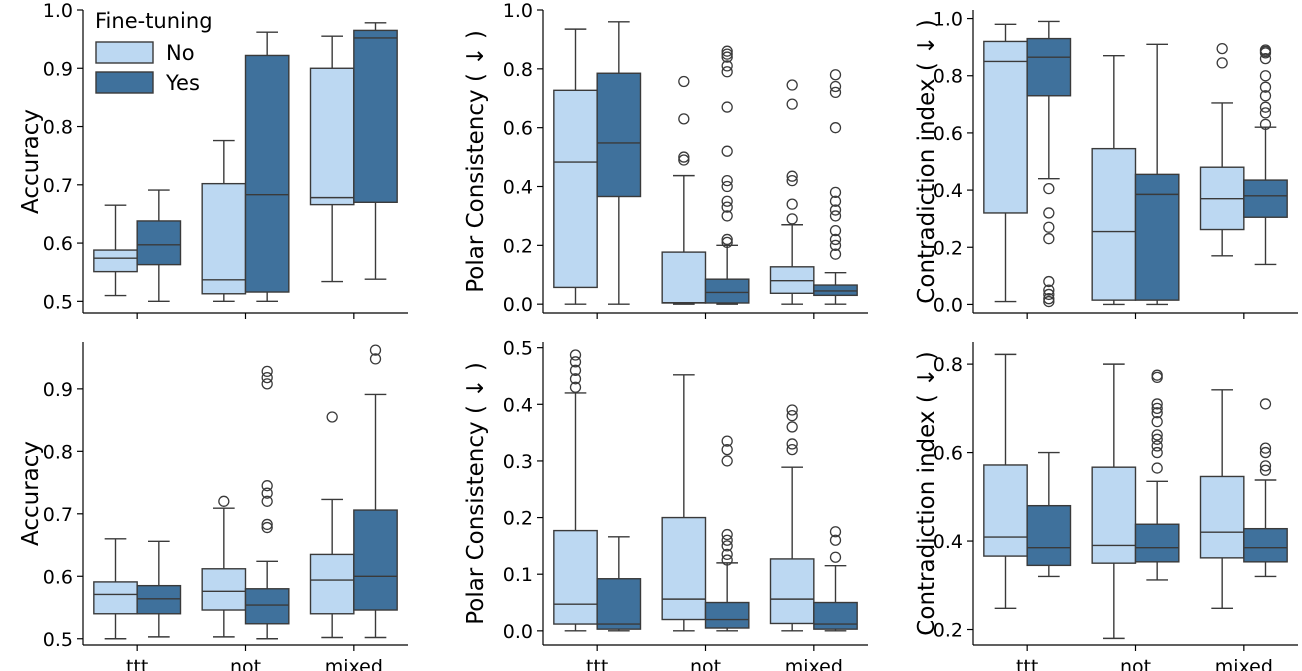  What do you see at coordinates (518, 462) in the screenshot?
I see `y-tick-label: 0.3` at bounding box center [518, 462].